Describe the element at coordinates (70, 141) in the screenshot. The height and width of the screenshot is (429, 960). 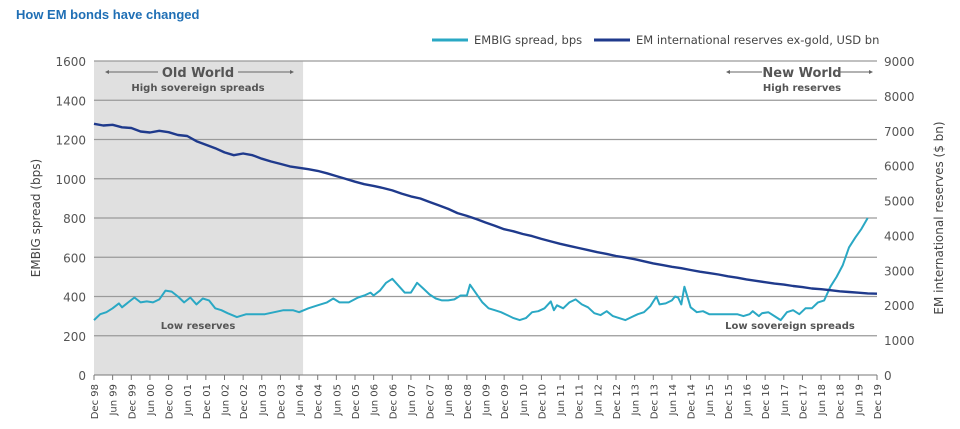
I see `left-tick-label: 1200` at that location.